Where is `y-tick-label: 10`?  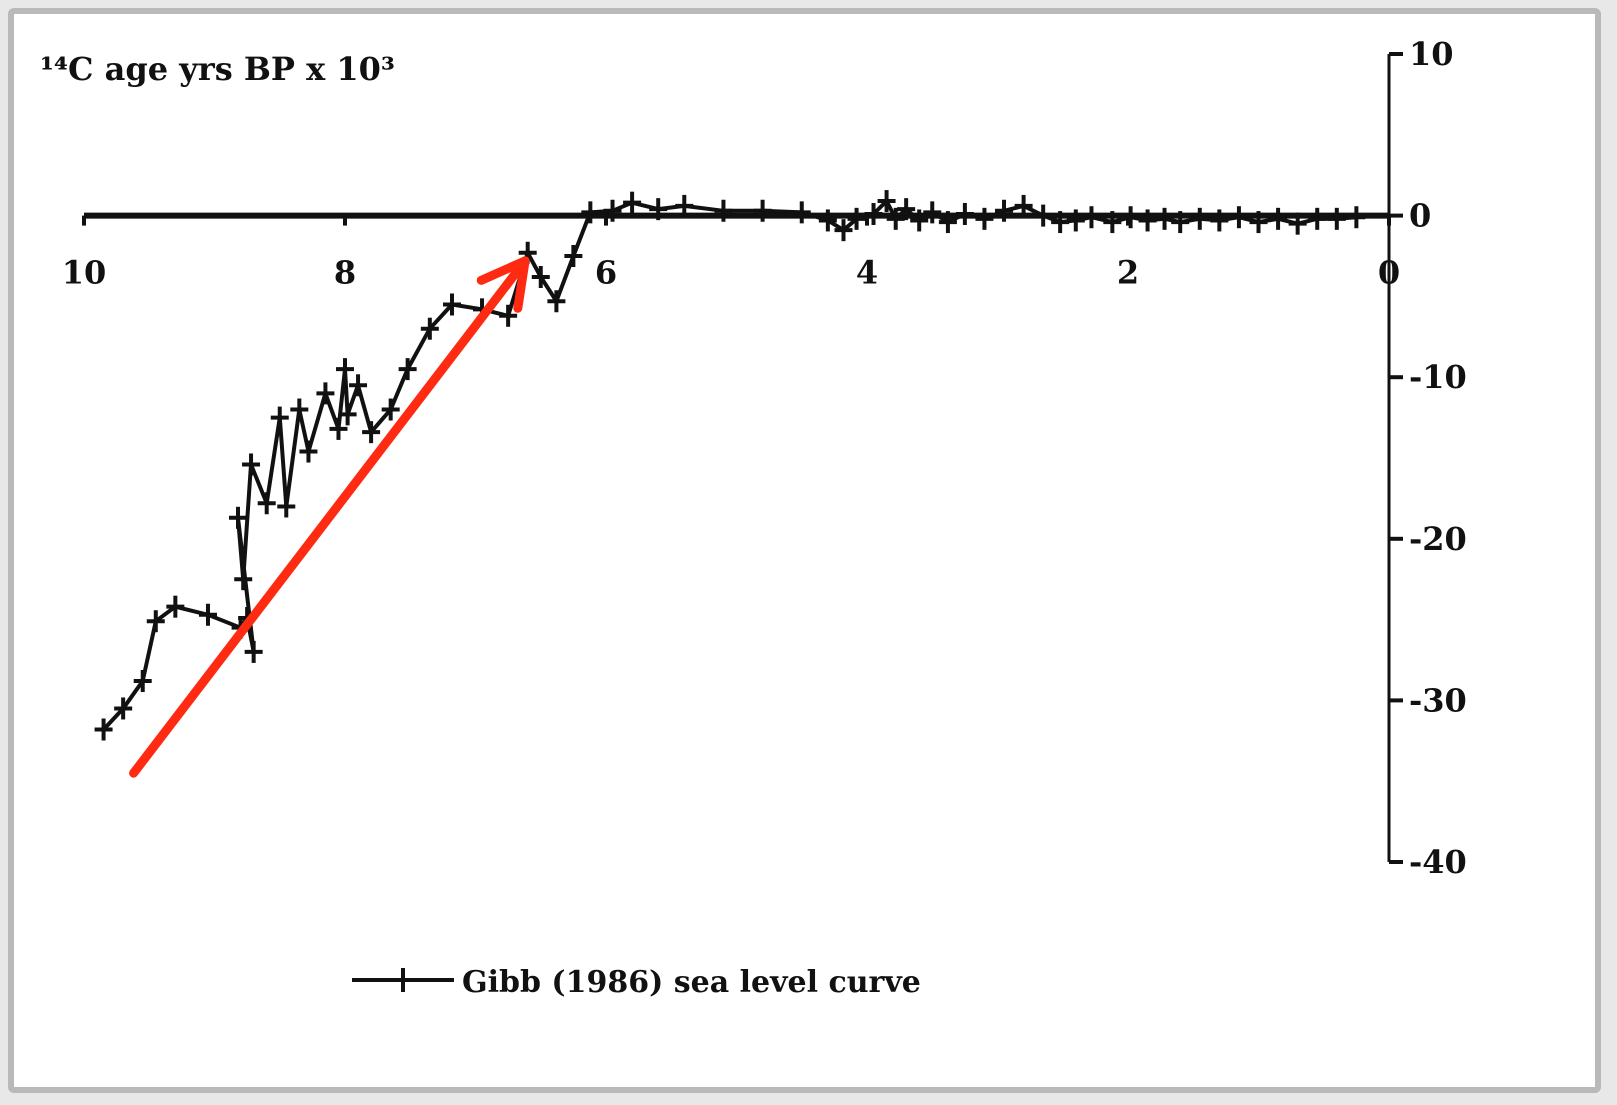 y-tick-label: 10 is located at coordinates (1431, 54).